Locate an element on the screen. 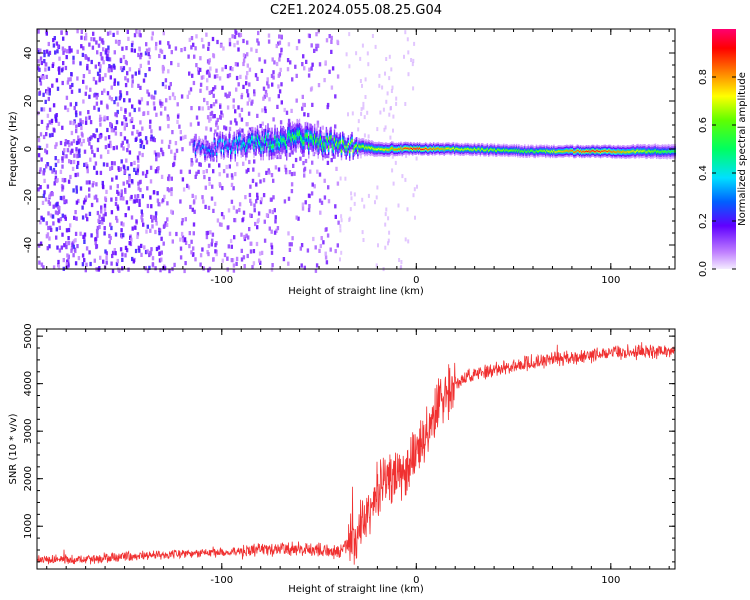 The image size is (750, 600). colorbar-gradient is located at coordinates (724, 149).